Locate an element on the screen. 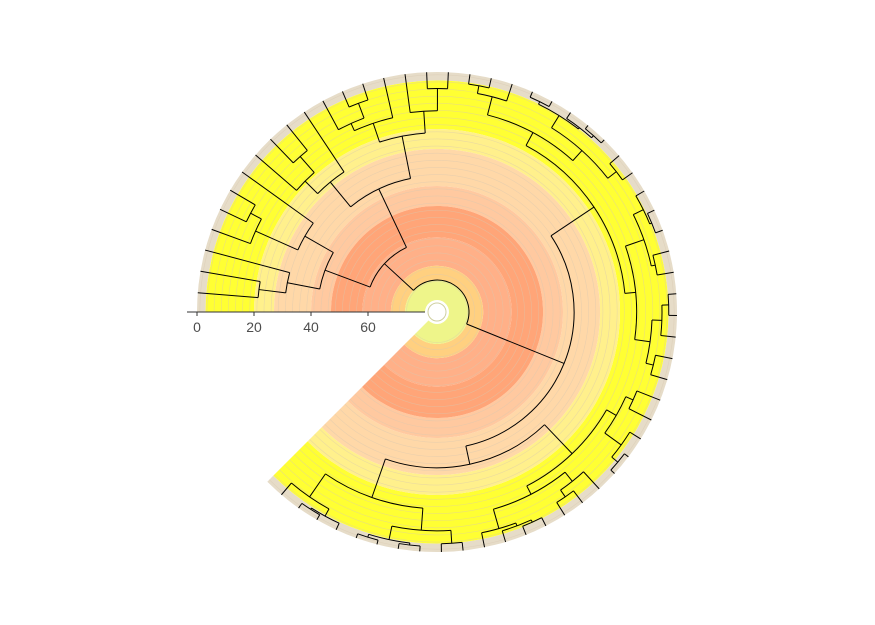 The width and height of the screenshot is (875, 625). tick-label: 0 is located at coordinates (197, 327).